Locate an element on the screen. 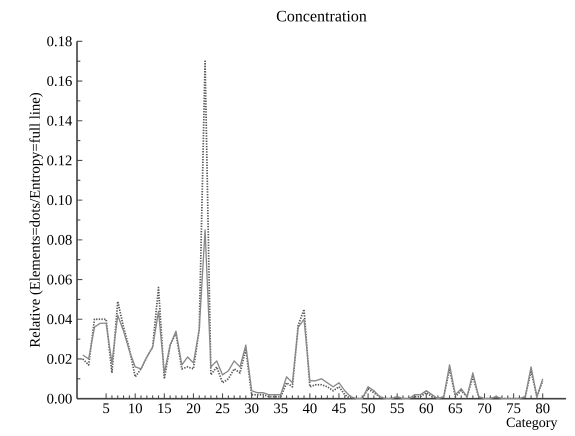  x-tick-label: 70 is located at coordinates (485, 408).